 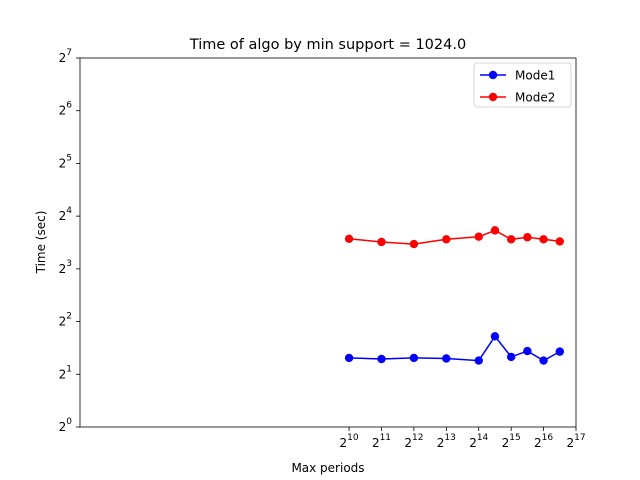 I want to click on x-tick-label: 213, so click(x=446, y=441).